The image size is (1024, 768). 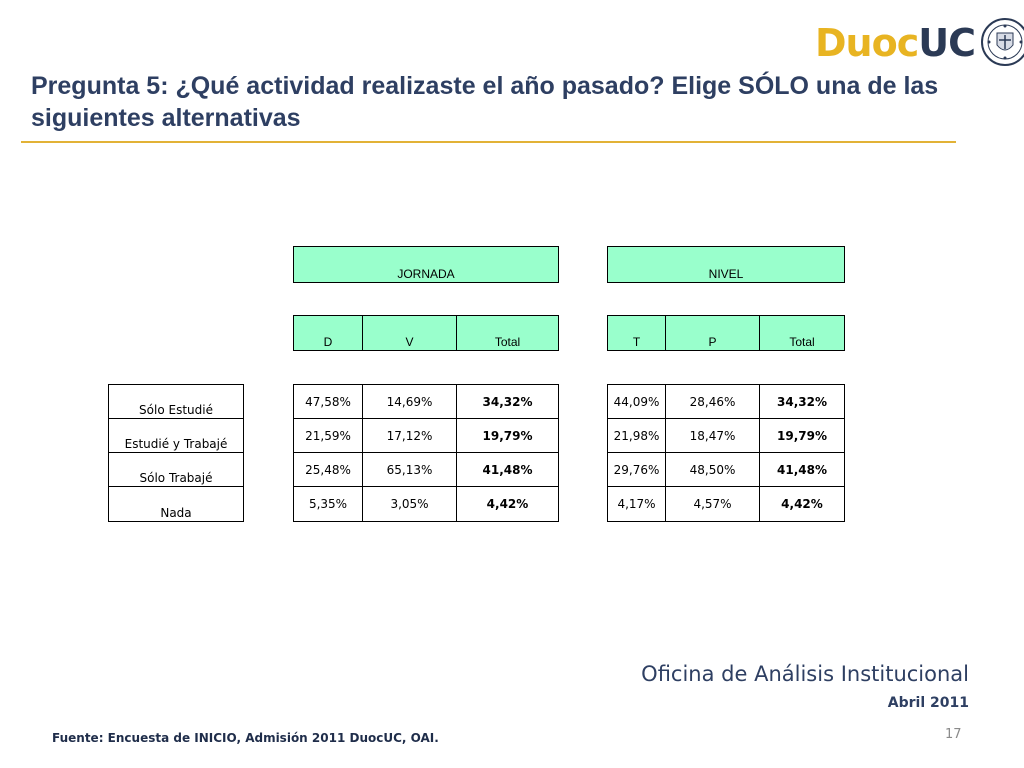 I want to click on table-cell: 4,57%, so click(x=713, y=504).